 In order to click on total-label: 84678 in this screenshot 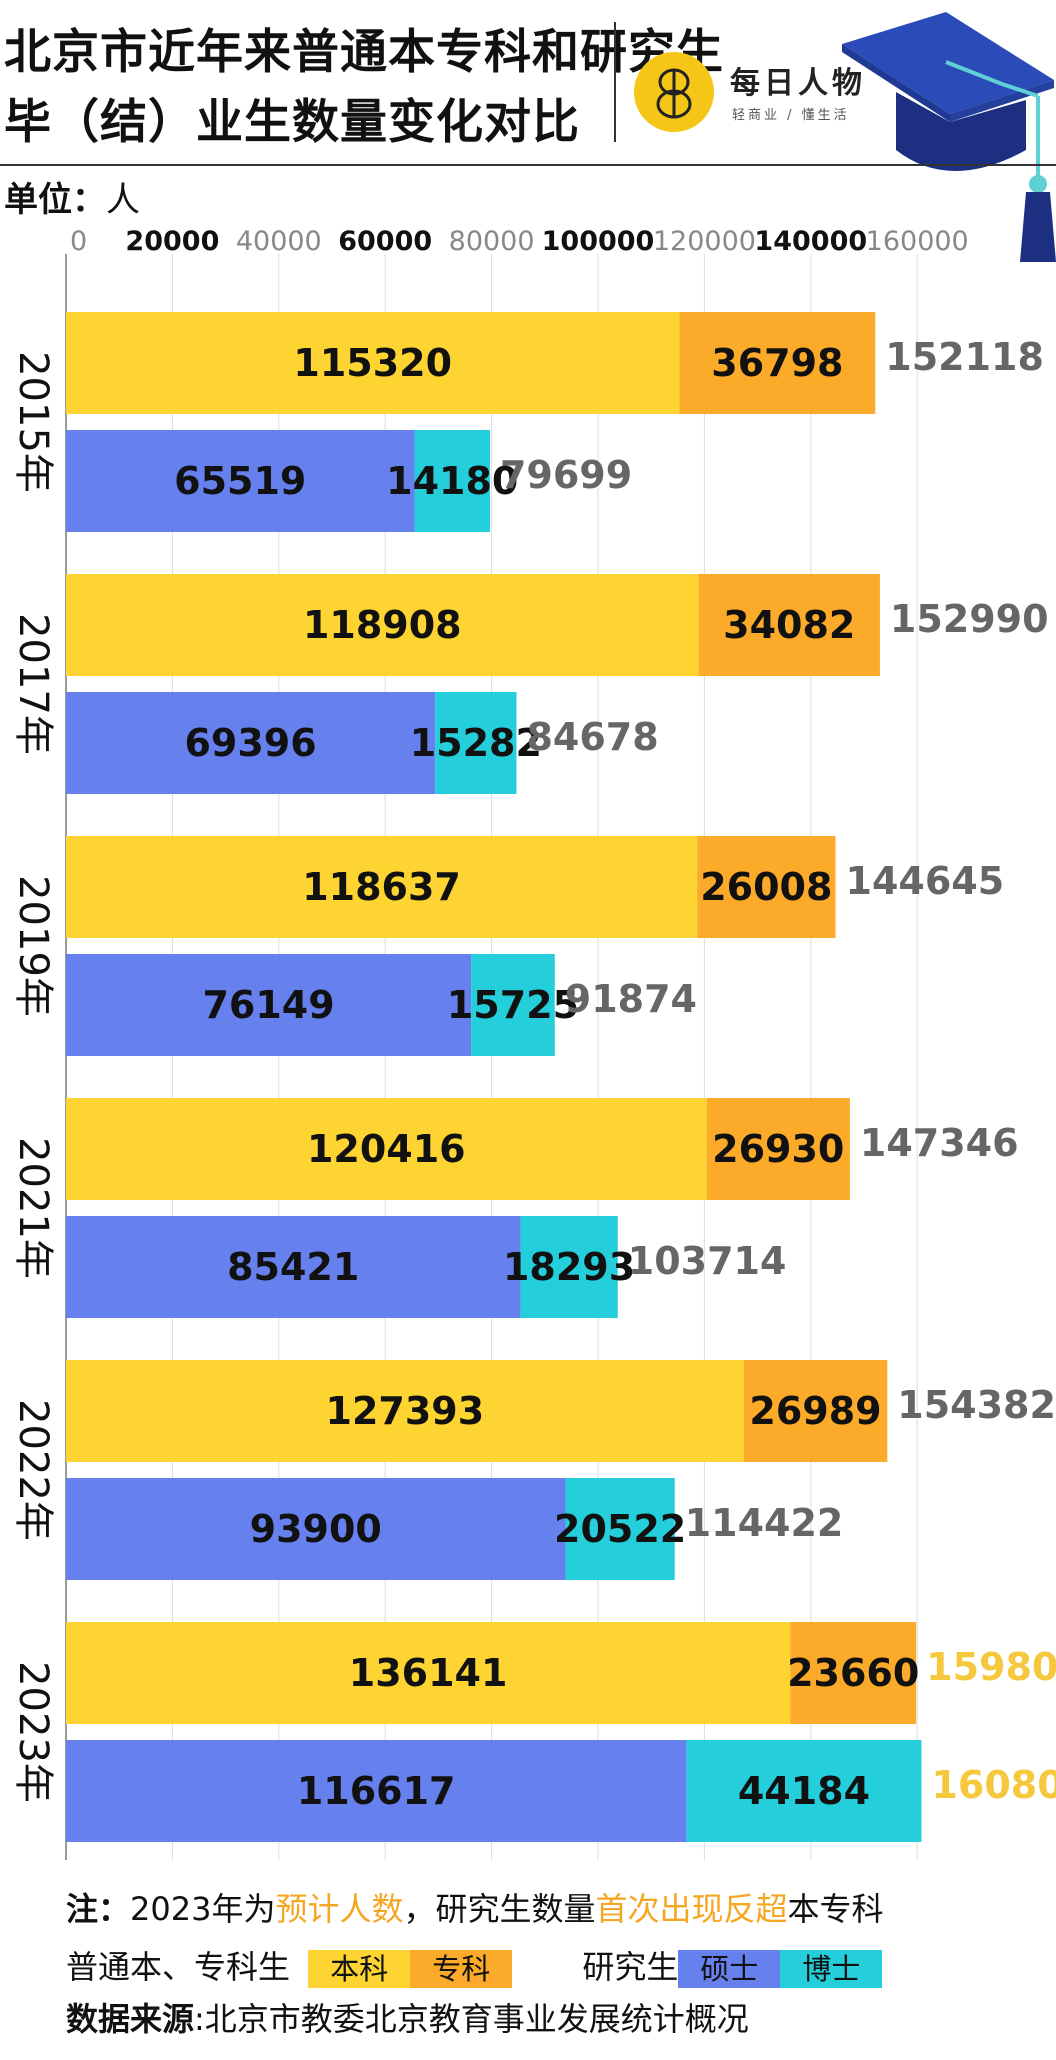, I will do `click(592, 737)`.